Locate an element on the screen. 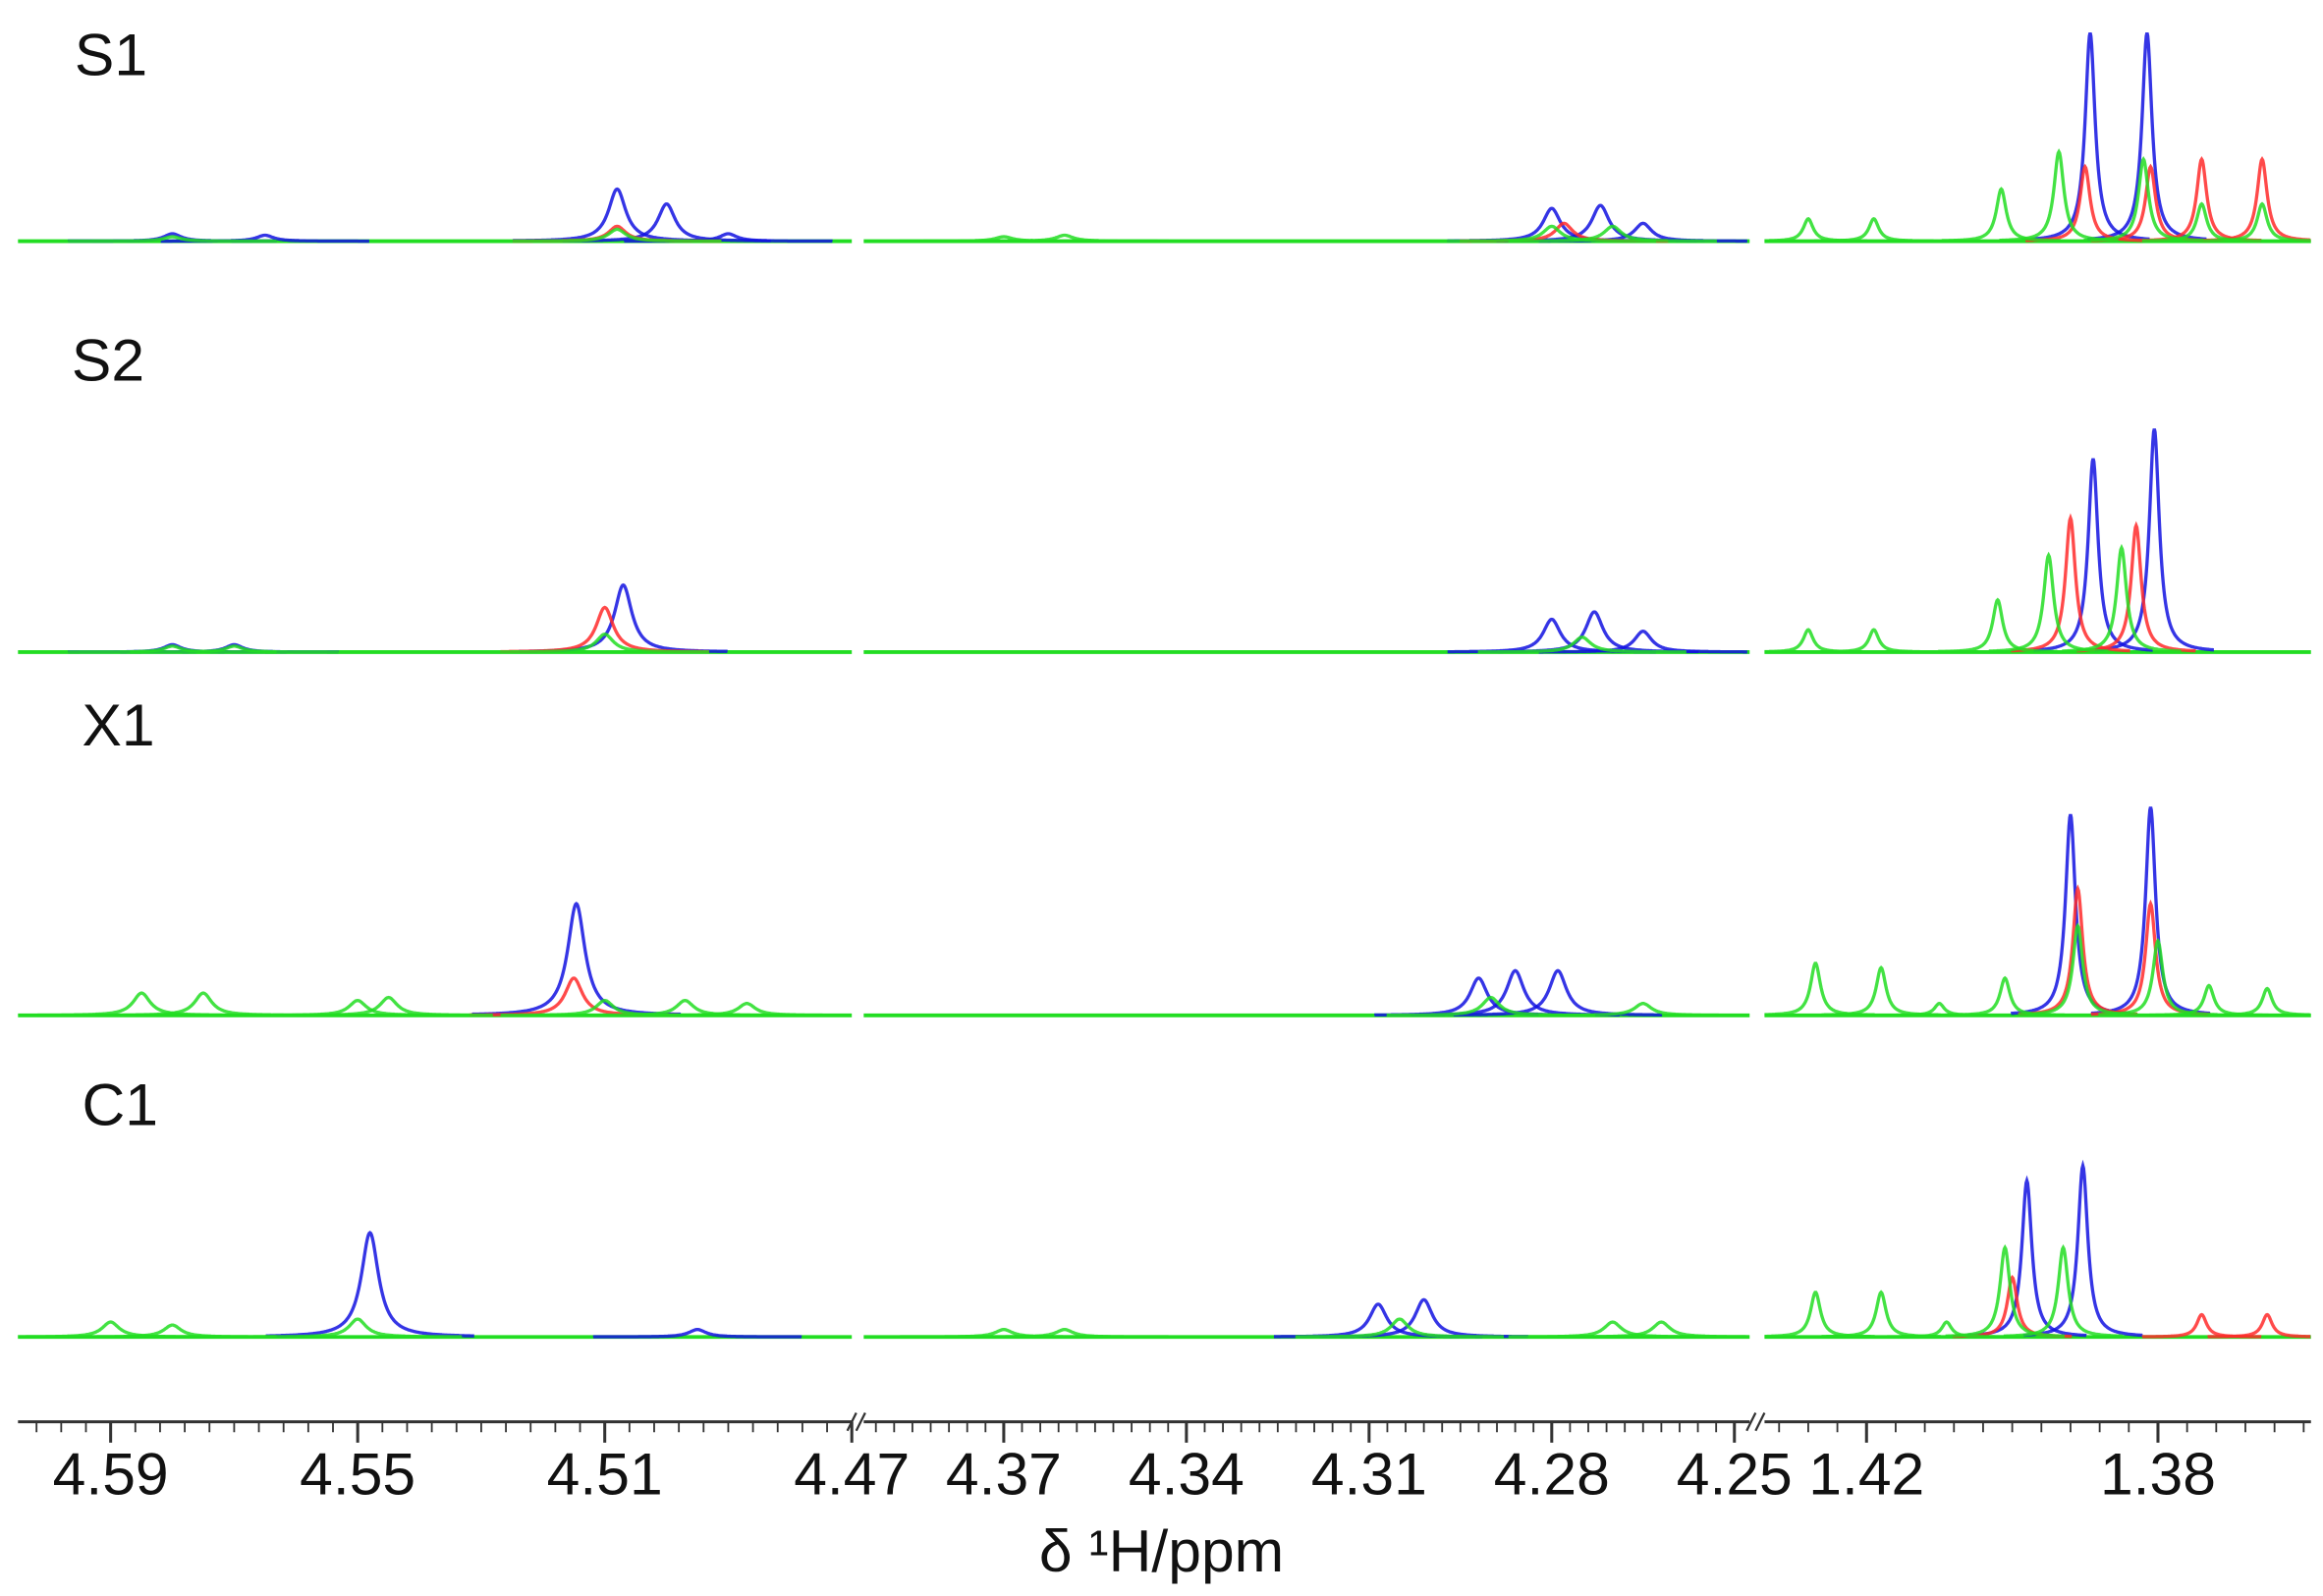  x-tick-label: 4.51 is located at coordinates (605, 1473).